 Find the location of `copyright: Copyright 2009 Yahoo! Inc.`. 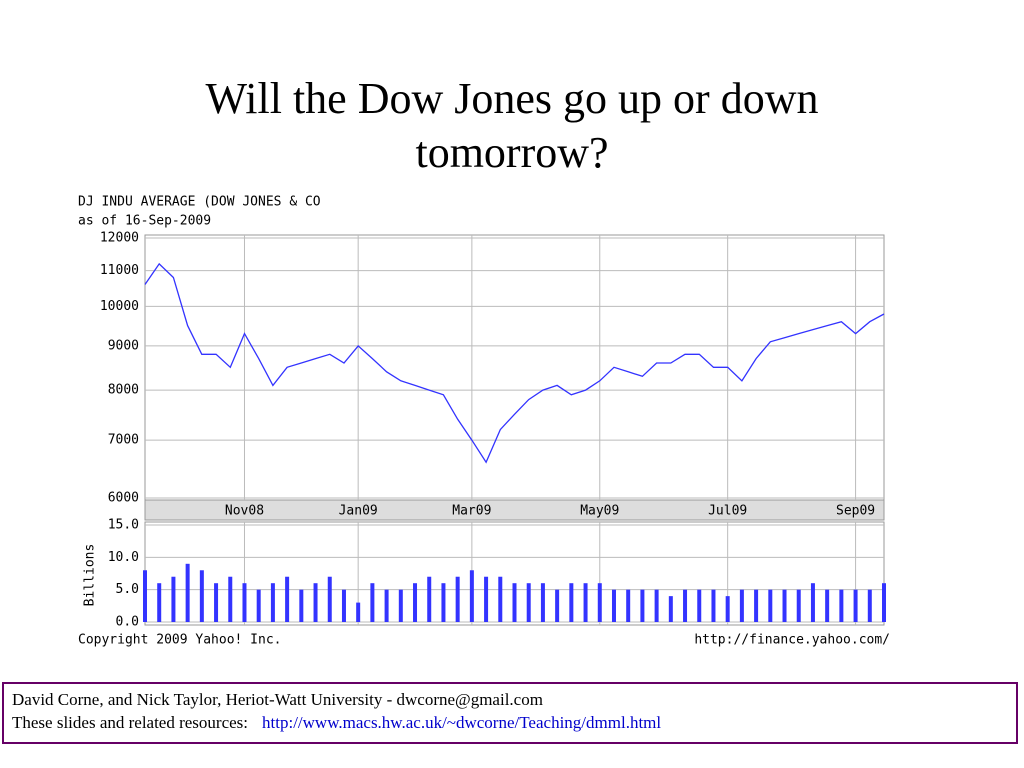

copyright: Copyright 2009 Yahoo! Inc. is located at coordinates (180, 640).